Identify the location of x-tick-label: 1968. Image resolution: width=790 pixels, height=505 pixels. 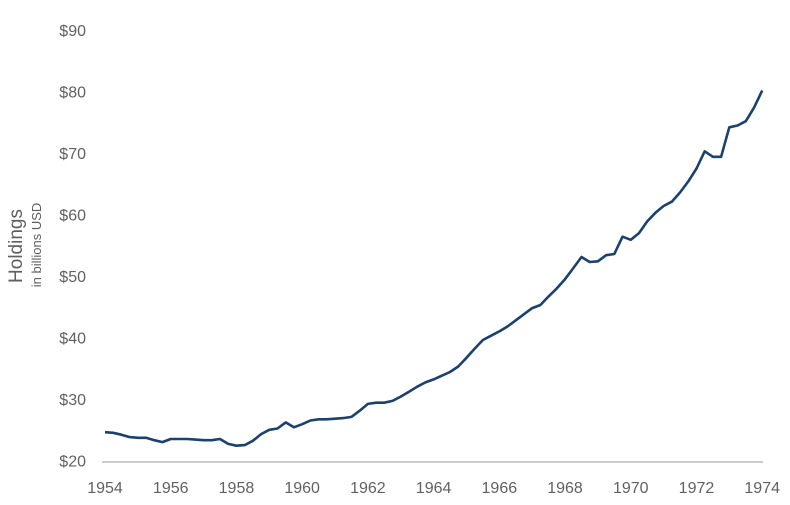
(565, 488).